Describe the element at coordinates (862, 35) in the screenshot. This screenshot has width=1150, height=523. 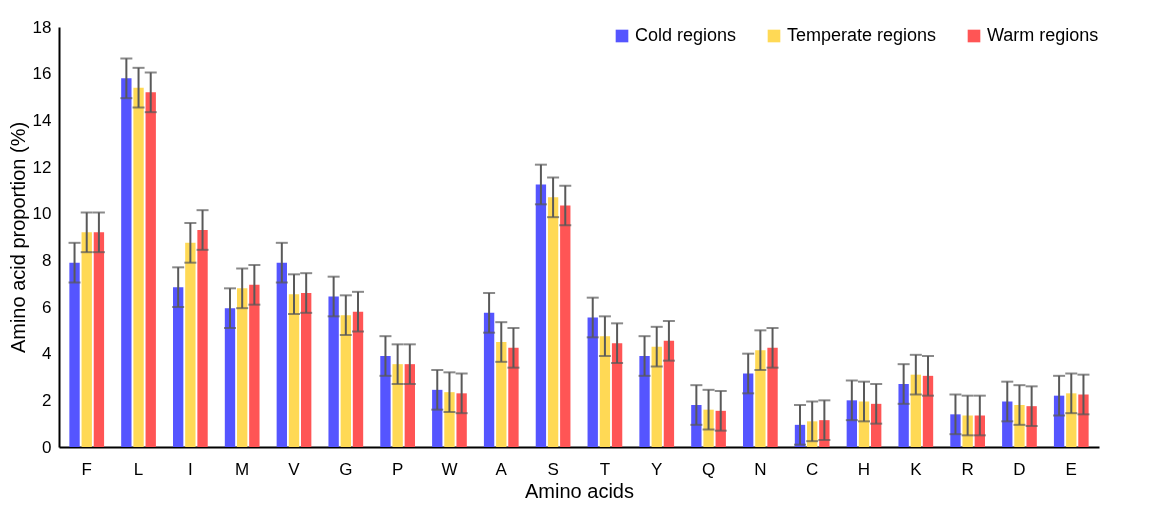
I see `legend-label: Temperate regions` at that location.